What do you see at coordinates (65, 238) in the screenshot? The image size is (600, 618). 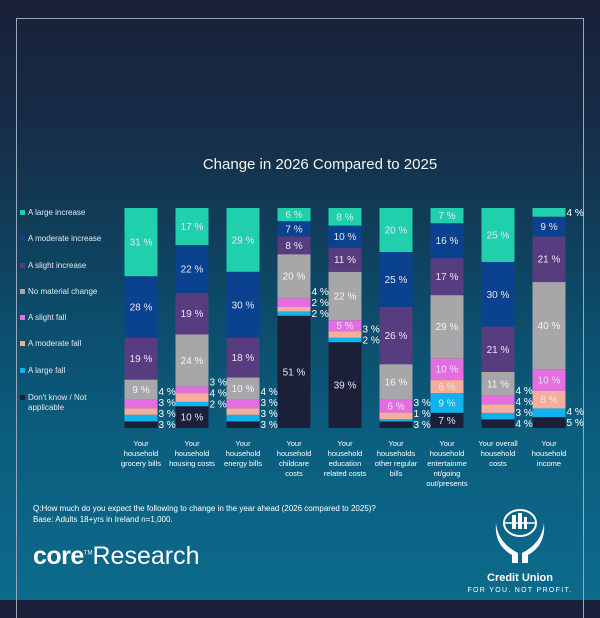 I see `legend-label: A moderate increase` at bounding box center [65, 238].